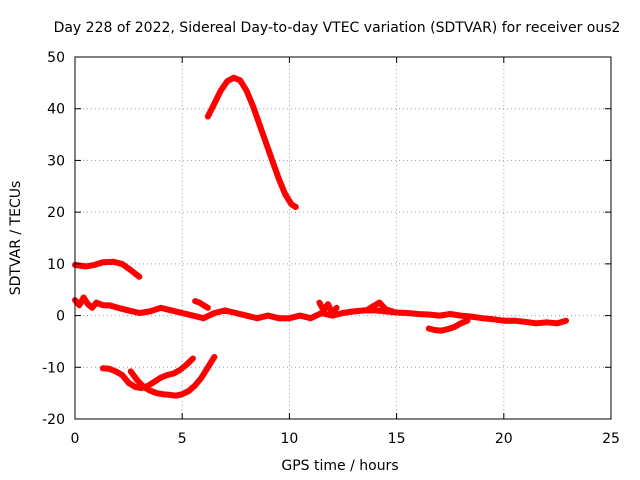  I want to click on series-arc-spike-14-2-jitter, so click(379, 309).